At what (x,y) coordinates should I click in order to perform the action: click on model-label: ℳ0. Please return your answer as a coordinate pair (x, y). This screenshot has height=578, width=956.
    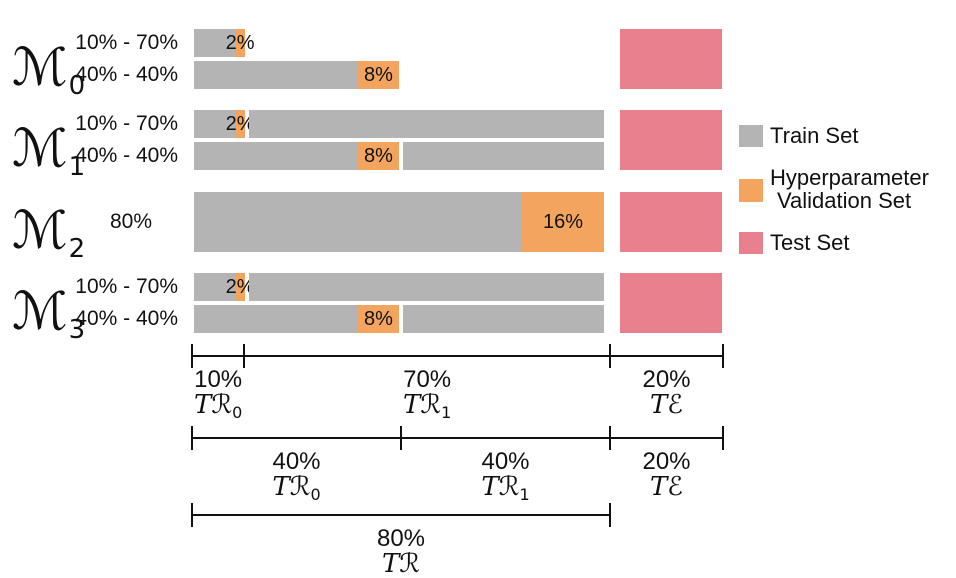
    Looking at the image, I should click on (48, 70).